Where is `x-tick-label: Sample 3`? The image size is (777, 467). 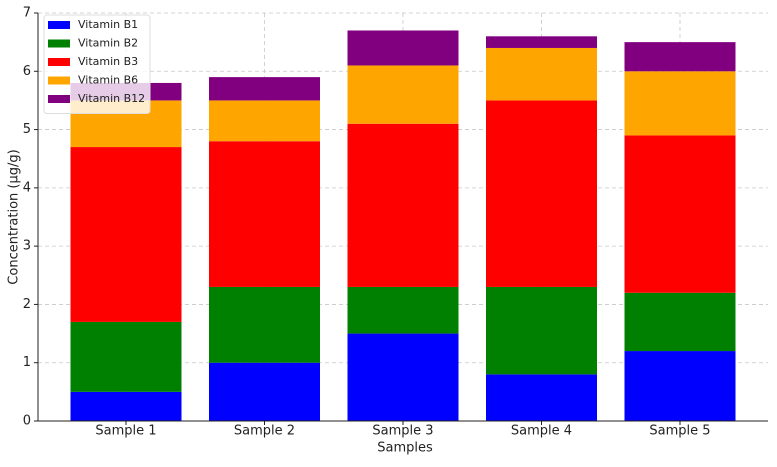 x-tick-label: Sample 3 is located at coordinates (402, 431).